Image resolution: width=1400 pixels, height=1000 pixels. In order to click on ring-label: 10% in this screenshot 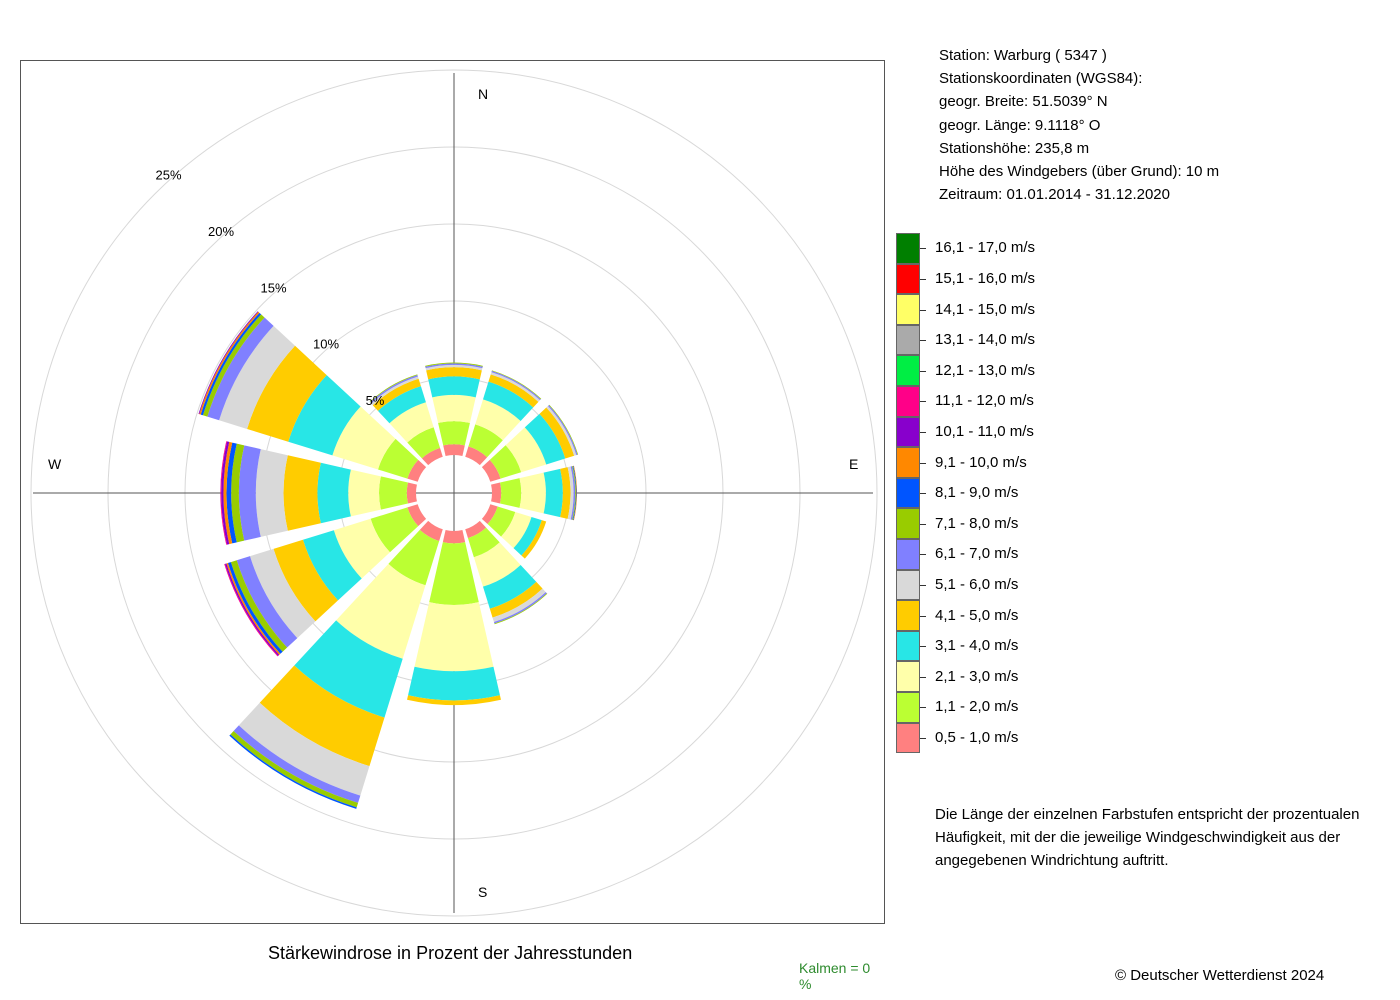, I will do `click(326, 344)`.